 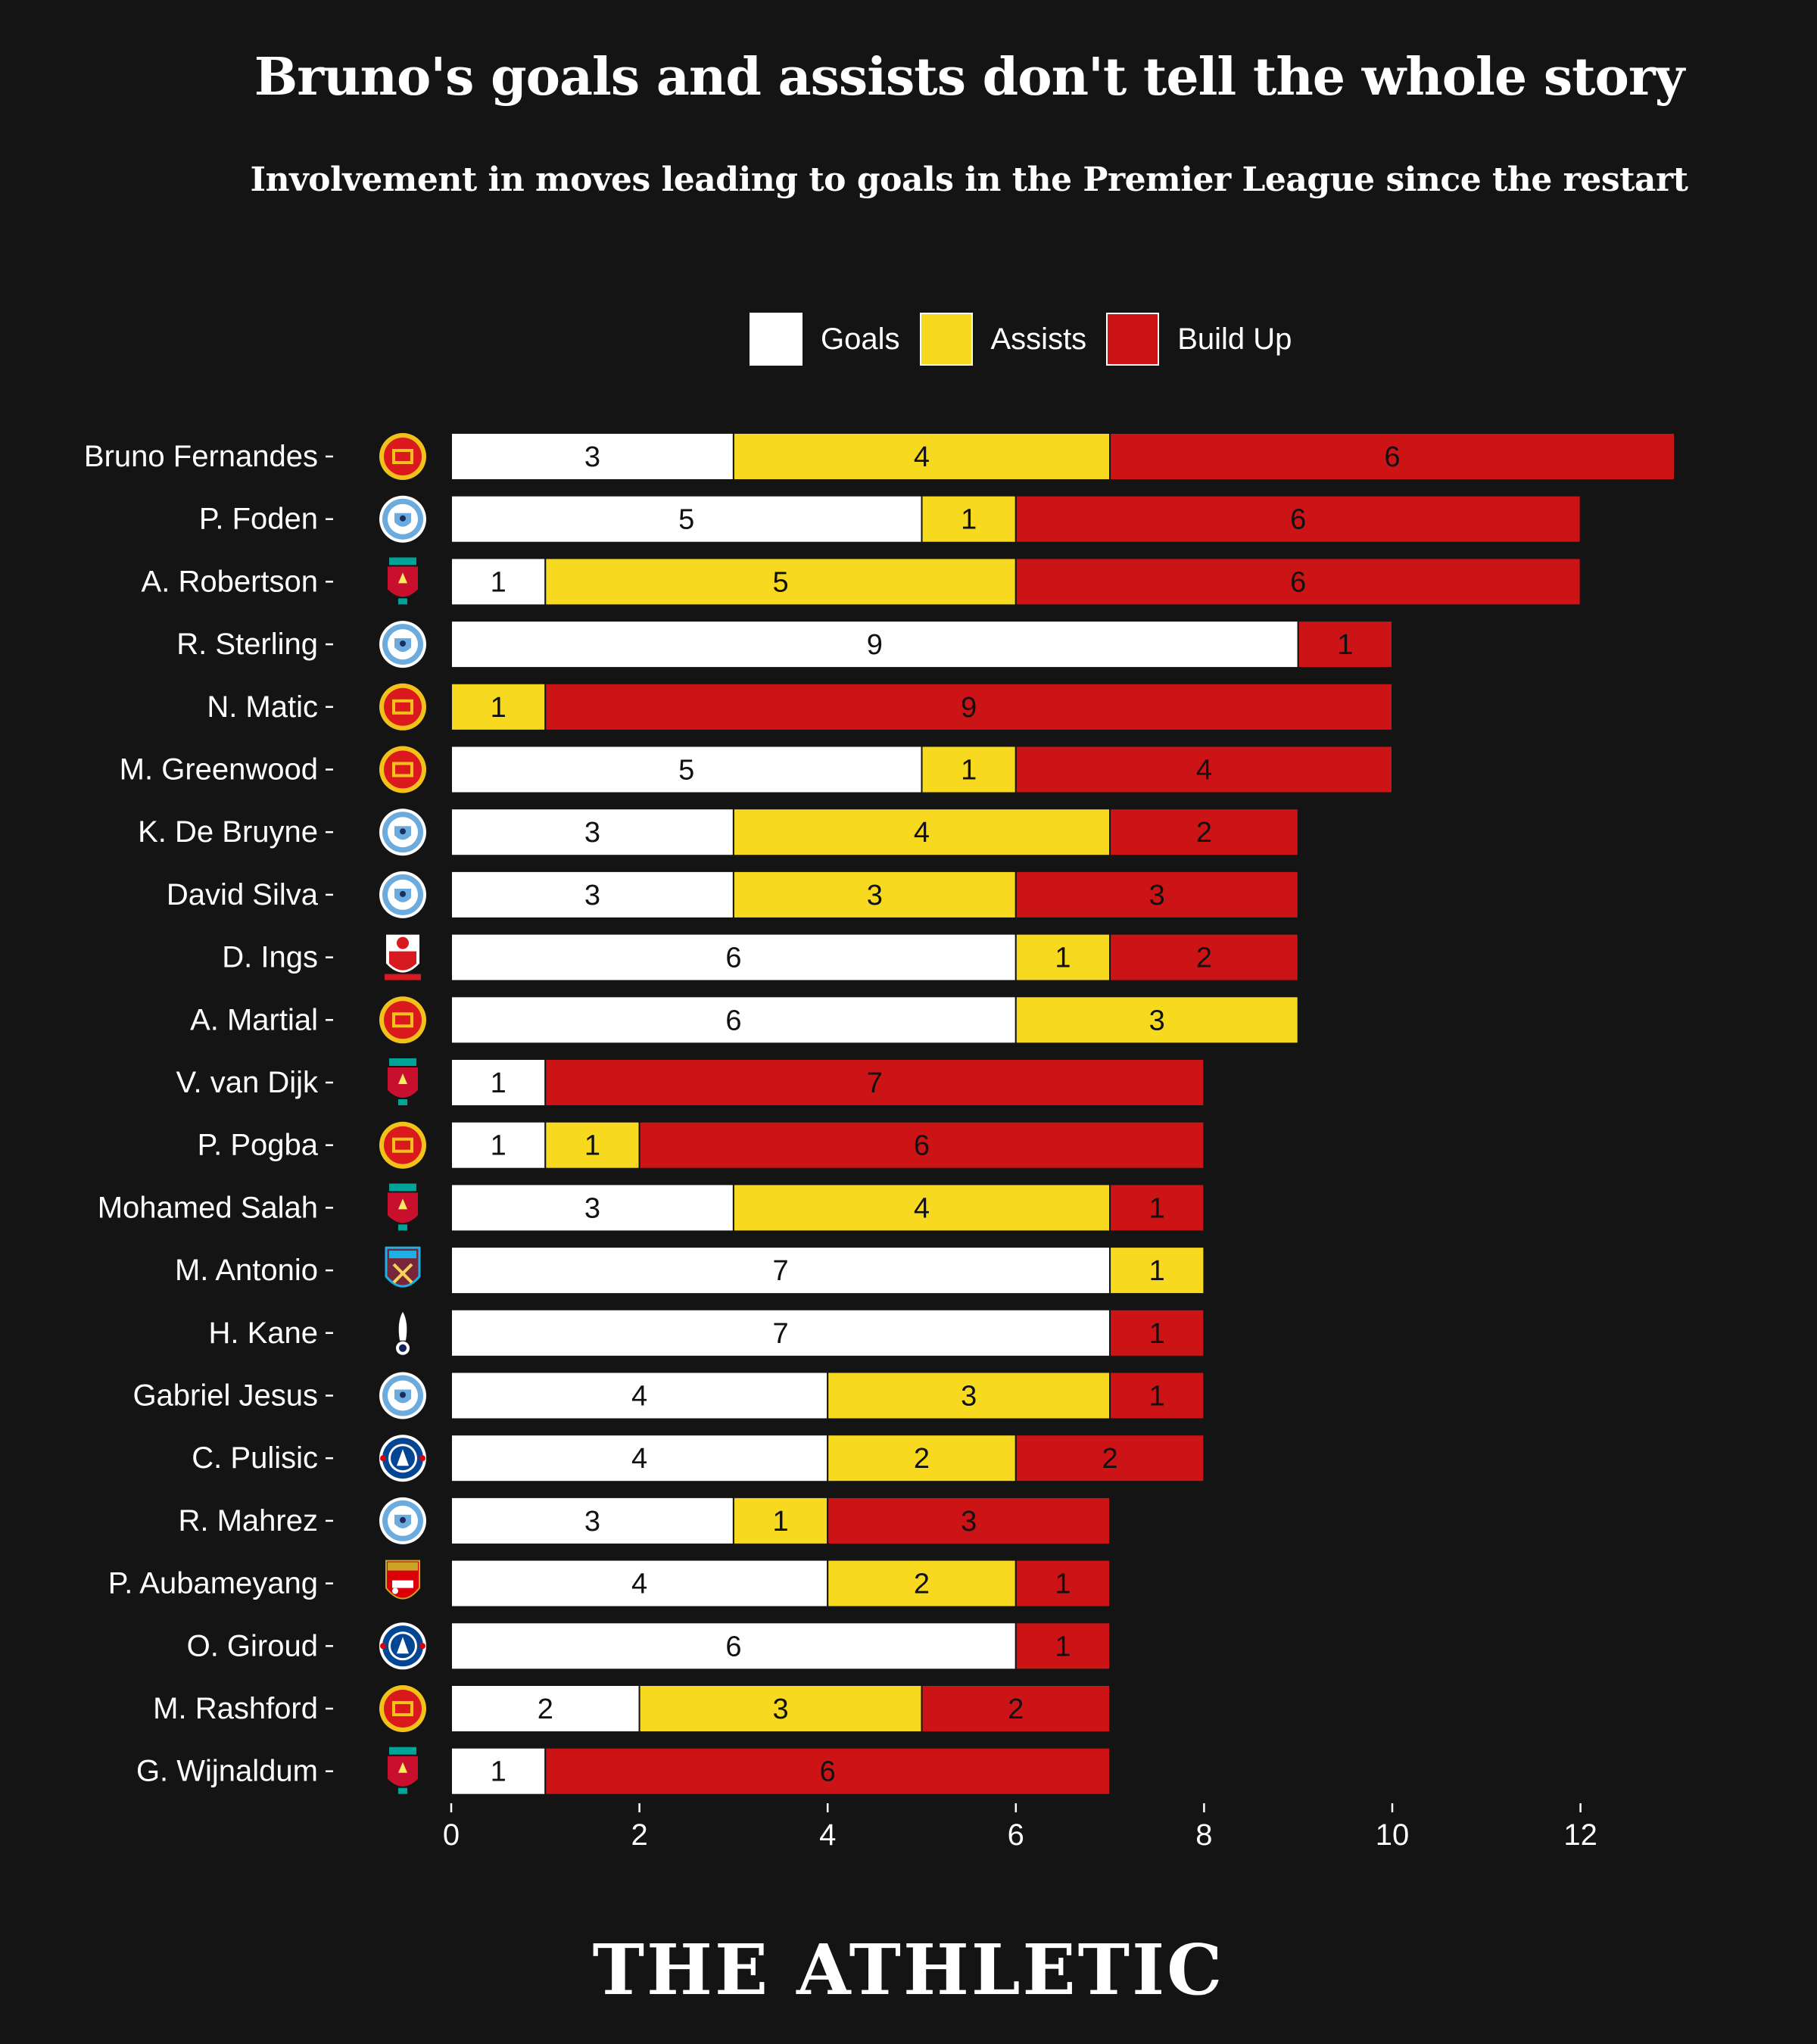 I want to click on bar-assists-d-ings, so click(x=1062, y=957).